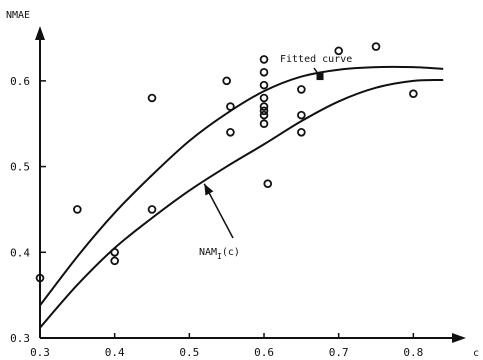  Describe the element at coordinates (20, 338) in the screenshot. I see `y-tick-label: 0.3` at that location.